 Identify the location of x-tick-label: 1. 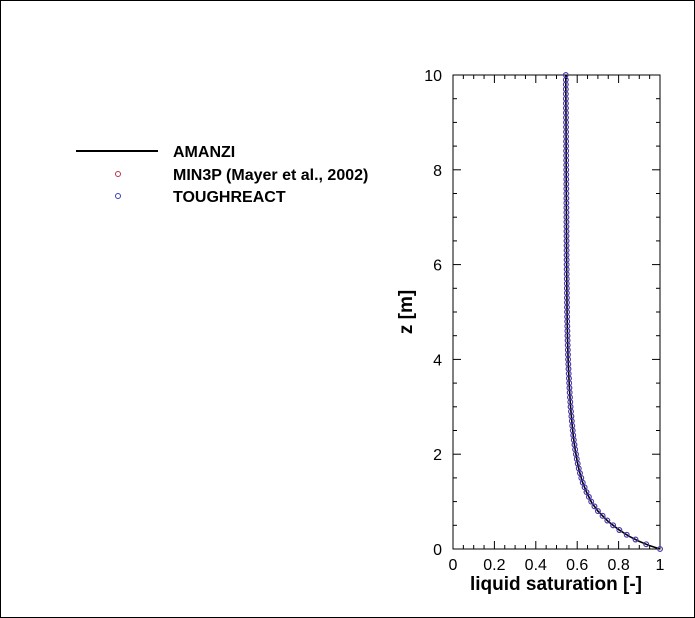
(660, 565).